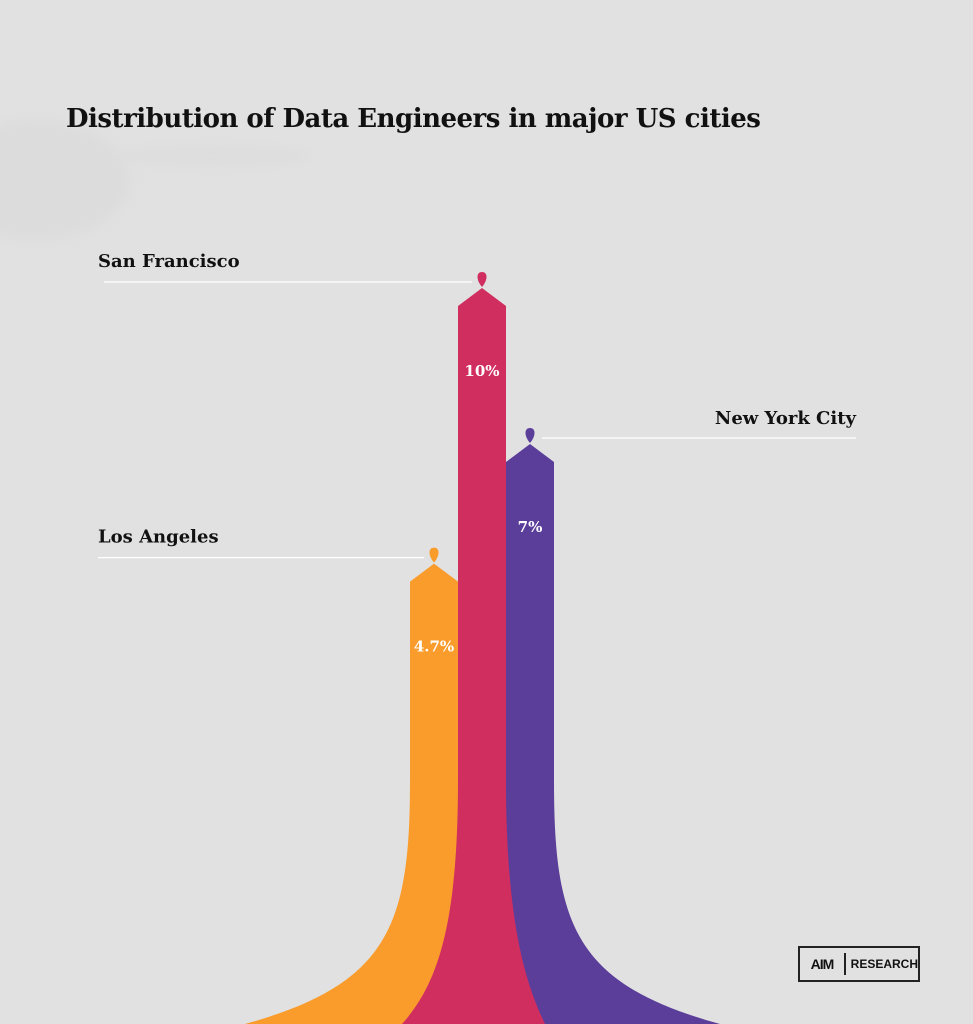  I want to click on logo-divider, so click(844, 964).